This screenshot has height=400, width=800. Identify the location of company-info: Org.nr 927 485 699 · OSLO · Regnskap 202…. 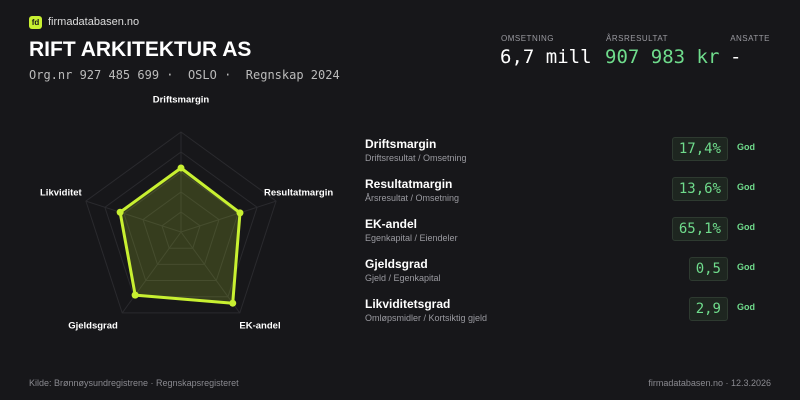
(184, 75).